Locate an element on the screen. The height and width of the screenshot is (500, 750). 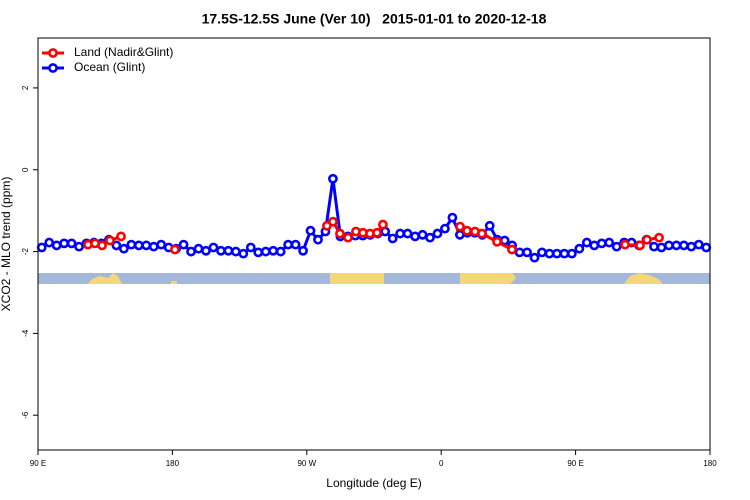
land-ocean-strip is located at coordinates (374, 278).